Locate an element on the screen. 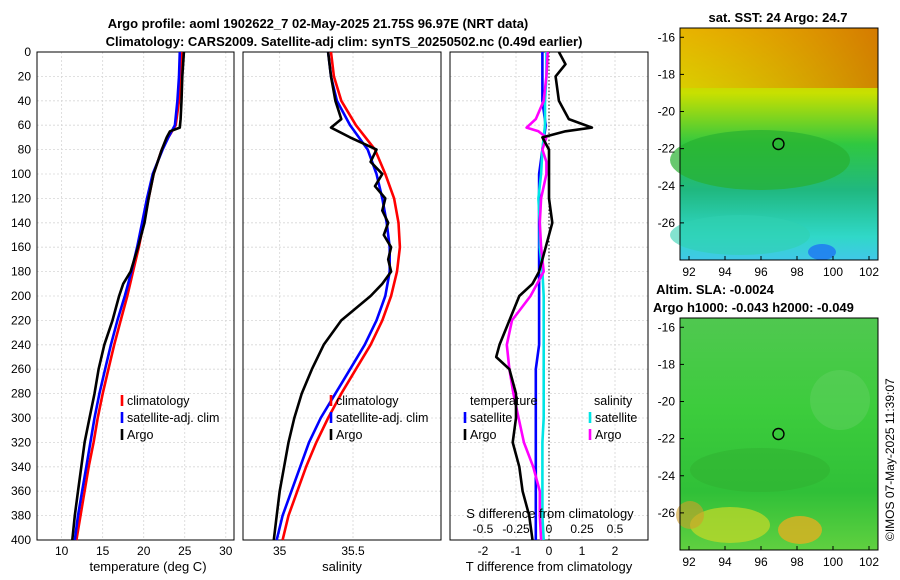 The width and height of the screenshot is (900, 580). depth-tick-label: 200 is located at coordinates (21, 296).